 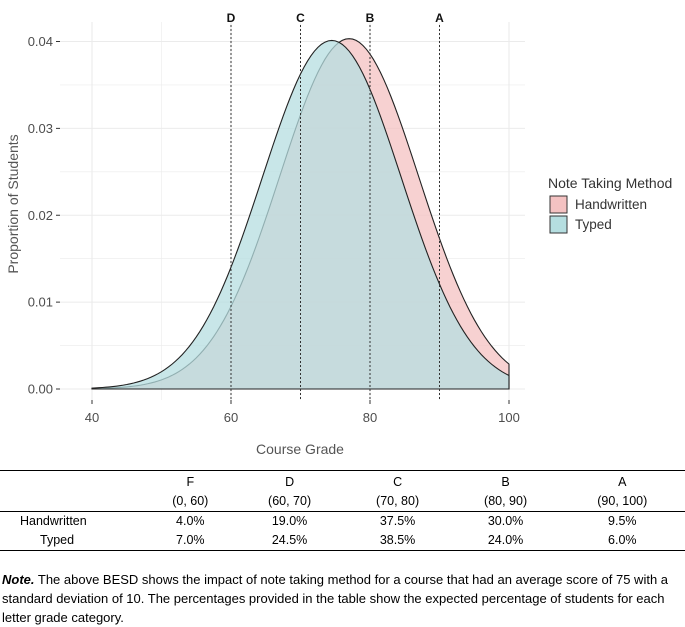 What do you see at coordinates (342, 481) in the screenshot?
I see `table-header-grade-row: F D C B A` at bounding box center [342, 481].